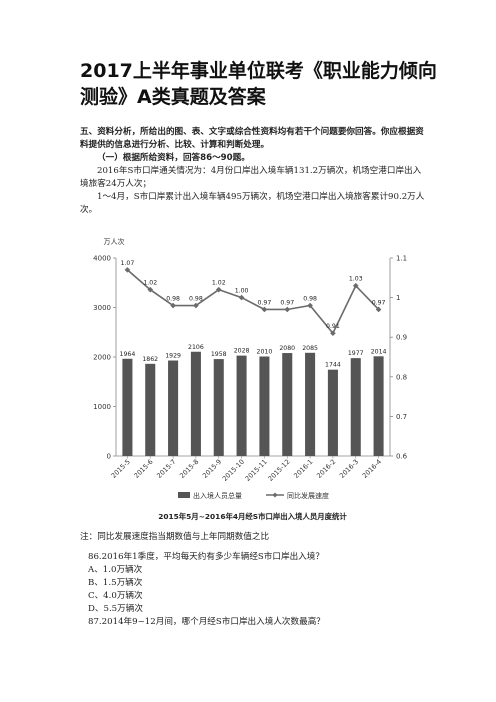  What do you see at coordinates (212, 469) in the screenshot?
I see `x-tick-label: 2015-9` at bounding box center [212, 469].